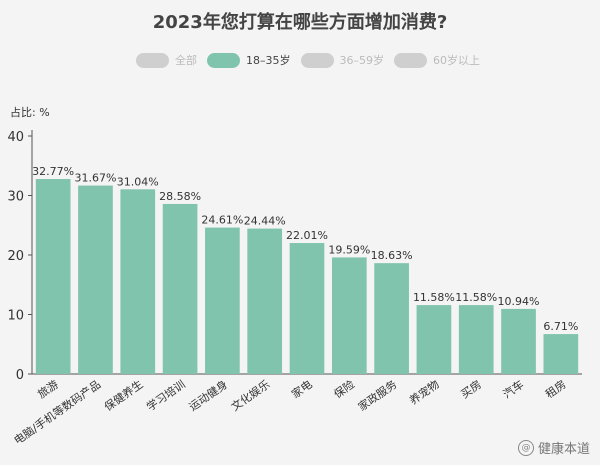 Image resolution: width=600 pixels, height=465 pixels. What do you see at coordinates (560, 326) in the screenshot?
I see `data-label: 6.71%` at bounding box center [560, 326].